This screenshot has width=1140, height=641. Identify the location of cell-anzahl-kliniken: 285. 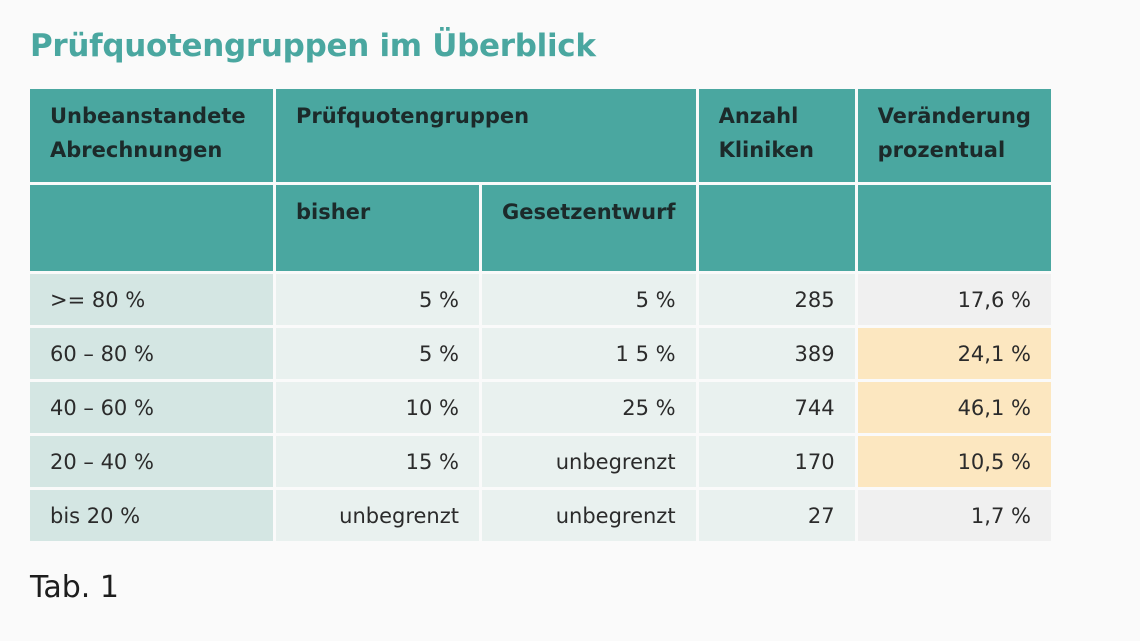
(776, 299).